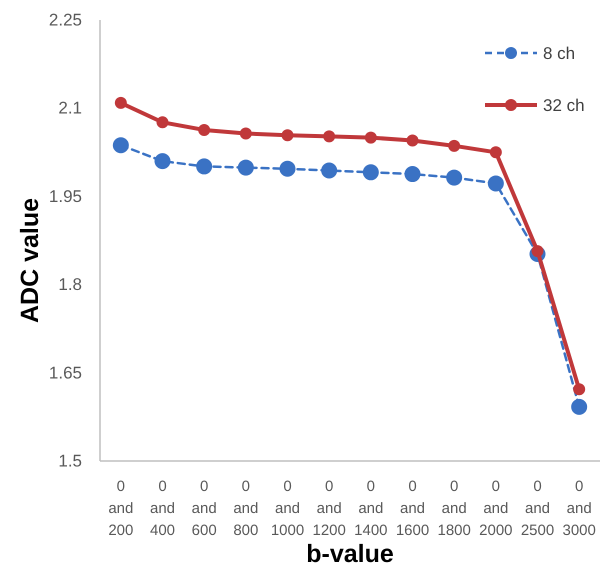 This screenshot has width=613, height=579. What do you see at coordinates (70, 460) in the screenshot?
I see `y-tick-label: 1.5` at bounding box center [70, 460].